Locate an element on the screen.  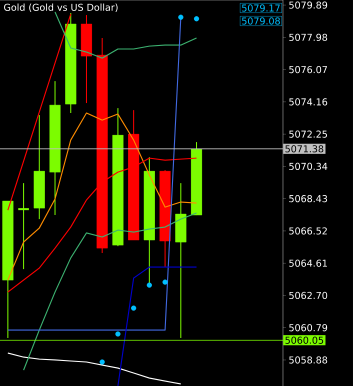
chart-title: Gold (Gold vs US Dollar) is located at coordinates (61, 8).